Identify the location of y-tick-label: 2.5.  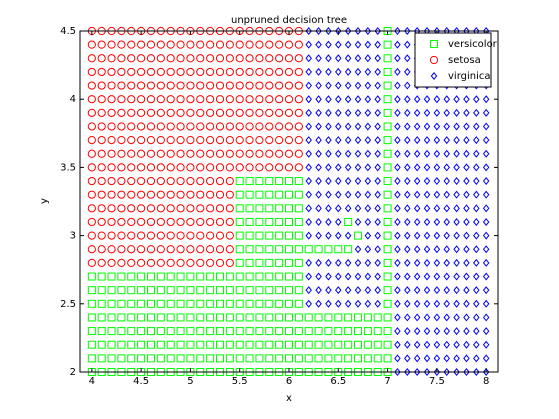
(68, 304).